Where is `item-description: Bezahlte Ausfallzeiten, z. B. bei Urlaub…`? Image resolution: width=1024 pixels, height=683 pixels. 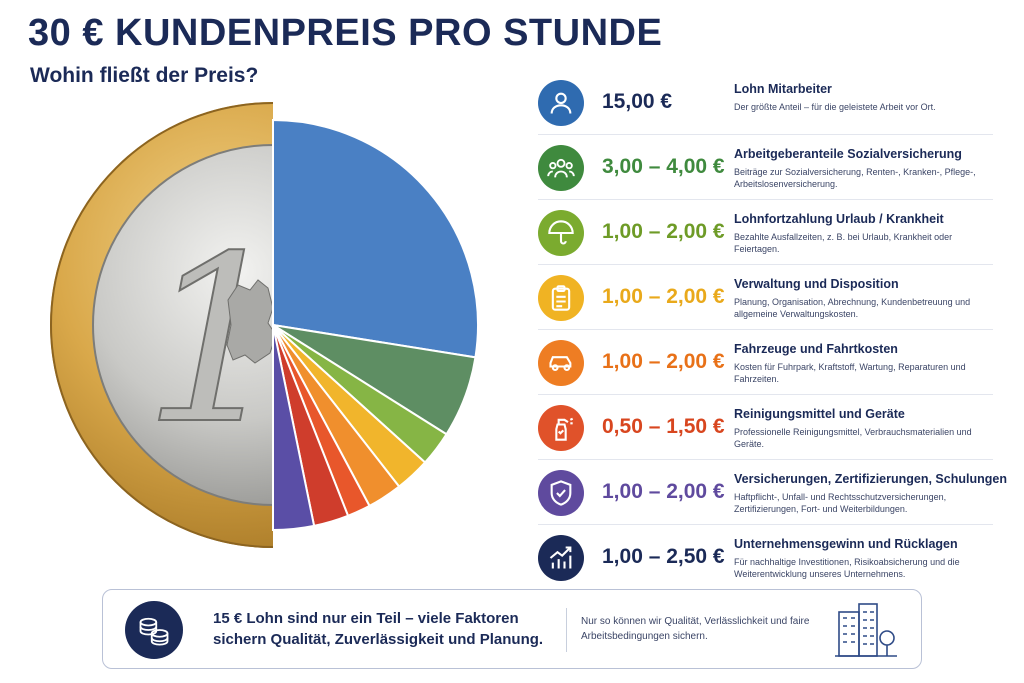 item-description: Bezahlte Ausfallzeiten, z. B. bei Urlaub… is located at coordinates (843, 243).